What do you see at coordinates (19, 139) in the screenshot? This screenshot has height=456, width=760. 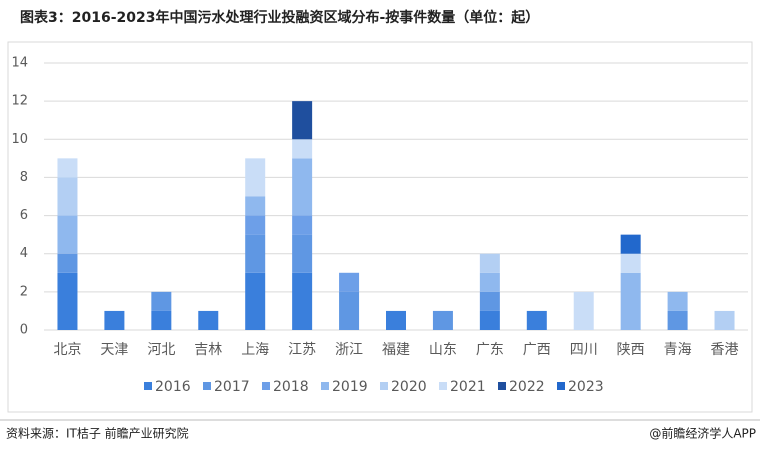 I see `y-tick-label: 10` at bounding box center [19, 139].